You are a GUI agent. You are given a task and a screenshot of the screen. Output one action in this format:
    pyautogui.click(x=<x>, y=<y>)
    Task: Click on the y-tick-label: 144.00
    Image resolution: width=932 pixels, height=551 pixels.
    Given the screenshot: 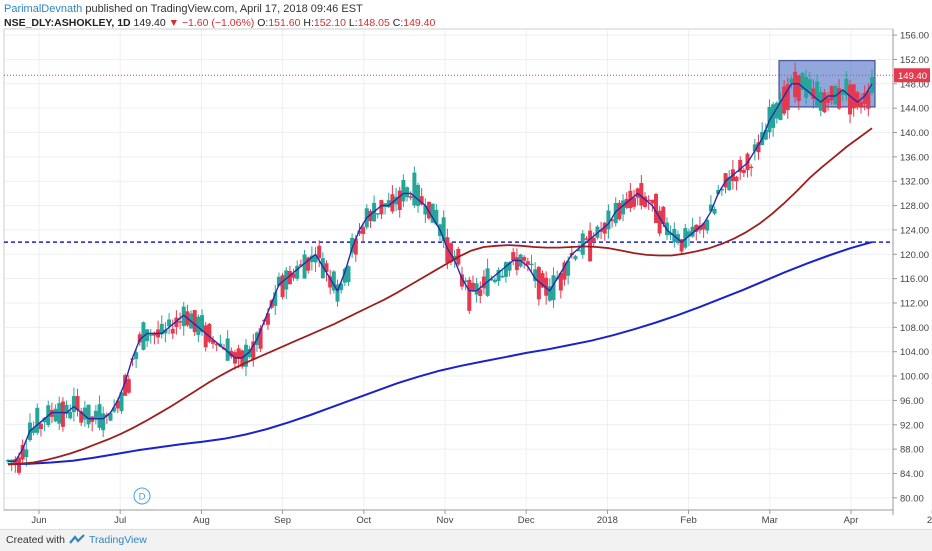 What is the action you would take?
    pyautogui.click(x=914, y=109)
    